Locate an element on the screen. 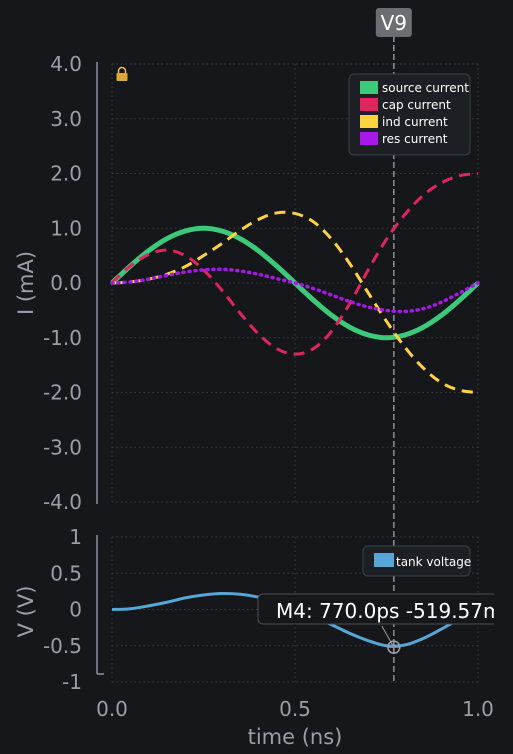 Image resolution: width=513 pixels, height=754 pixels. bottom-y-tick-label: 0 is located at coordinates (75, 610).